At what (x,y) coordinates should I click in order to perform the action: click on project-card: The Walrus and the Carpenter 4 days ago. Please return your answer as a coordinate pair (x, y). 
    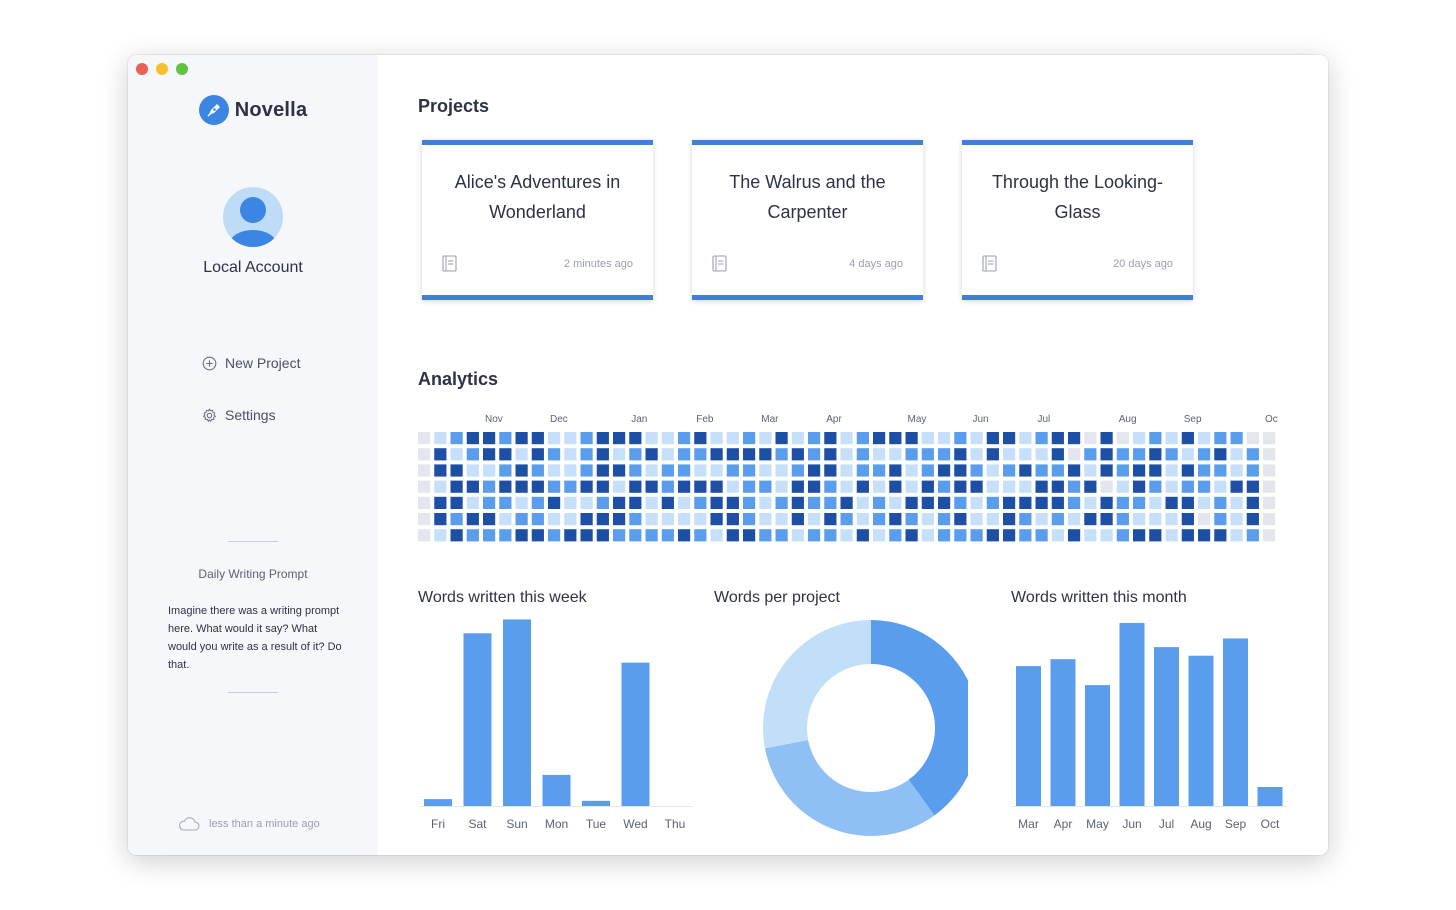
    Looking at the image, I should click on (807, 220).